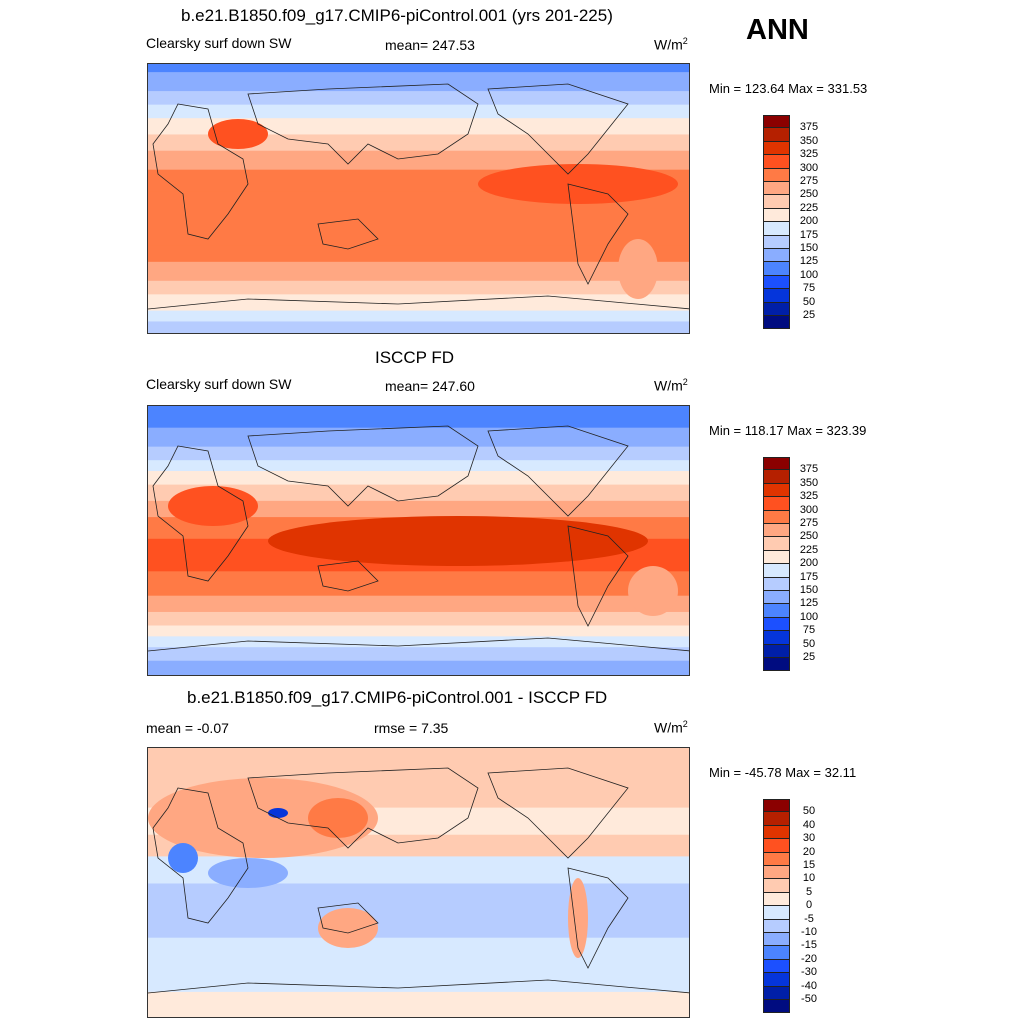  I want to click on colorbar-tick-label: 275, so click(809, 523).